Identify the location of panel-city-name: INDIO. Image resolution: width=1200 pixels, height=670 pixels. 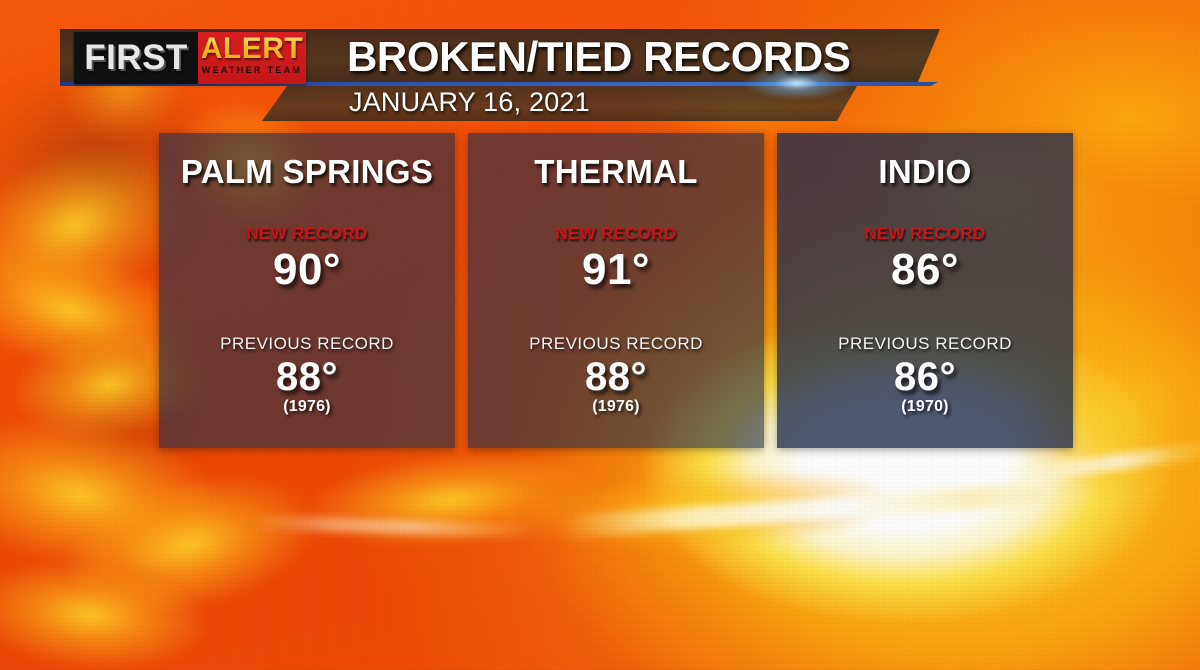
(925, 171).